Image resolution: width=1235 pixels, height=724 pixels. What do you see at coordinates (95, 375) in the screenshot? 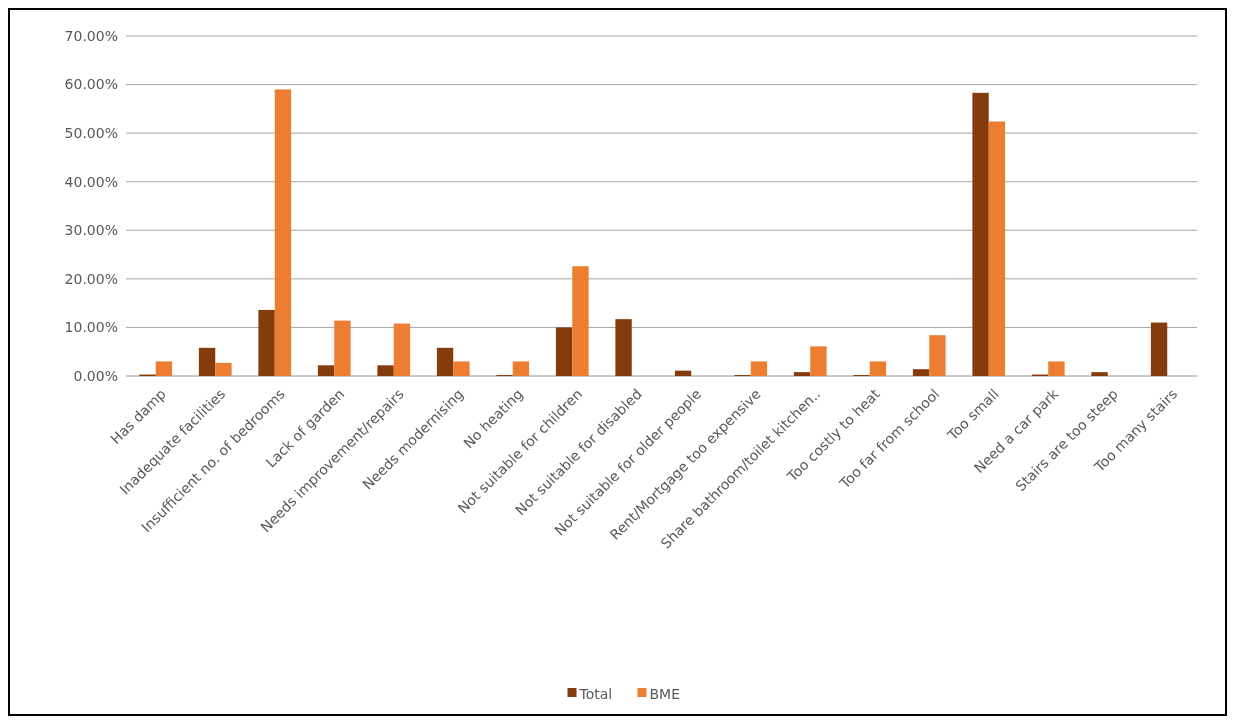
I see `y-tick-label: 0.00%` at bounding box center [95, 375].